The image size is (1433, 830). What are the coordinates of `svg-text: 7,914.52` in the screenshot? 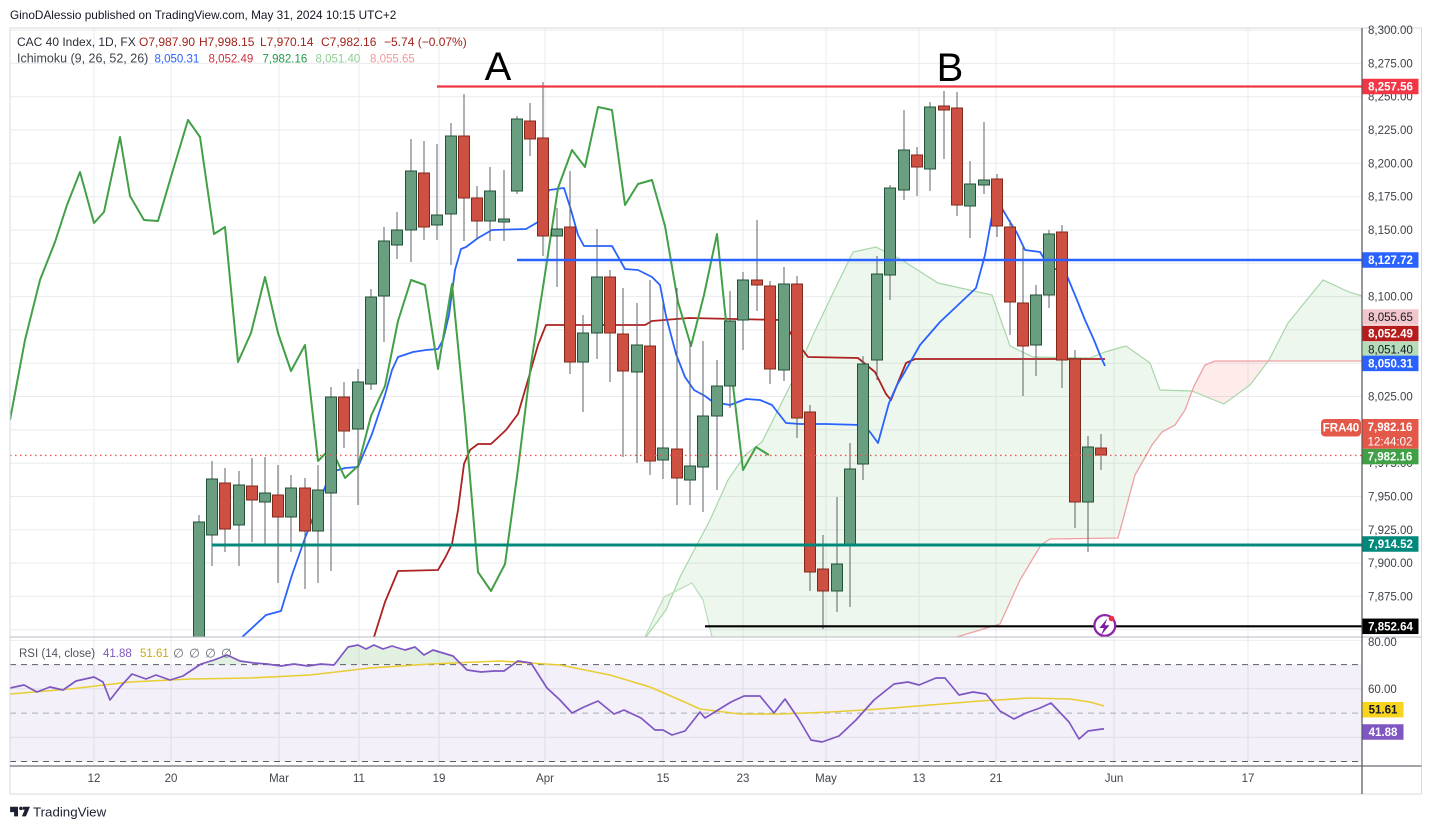 It's located at (1390, 545).